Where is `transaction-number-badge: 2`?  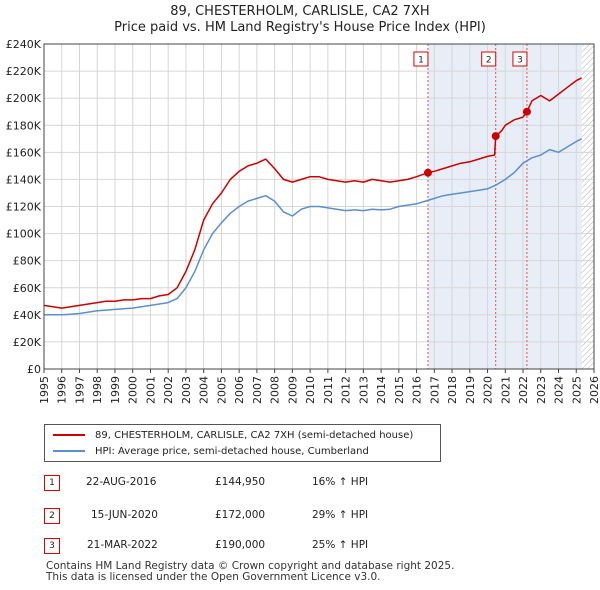
transaction-number-badge: 2 is located at coordinates (52, 516).